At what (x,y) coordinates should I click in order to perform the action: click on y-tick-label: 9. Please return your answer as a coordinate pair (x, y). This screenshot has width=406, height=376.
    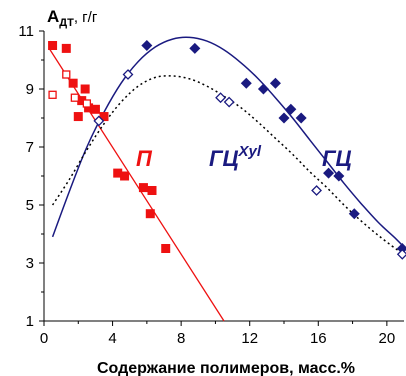
    Looking at the image, I should click on (30, 89).